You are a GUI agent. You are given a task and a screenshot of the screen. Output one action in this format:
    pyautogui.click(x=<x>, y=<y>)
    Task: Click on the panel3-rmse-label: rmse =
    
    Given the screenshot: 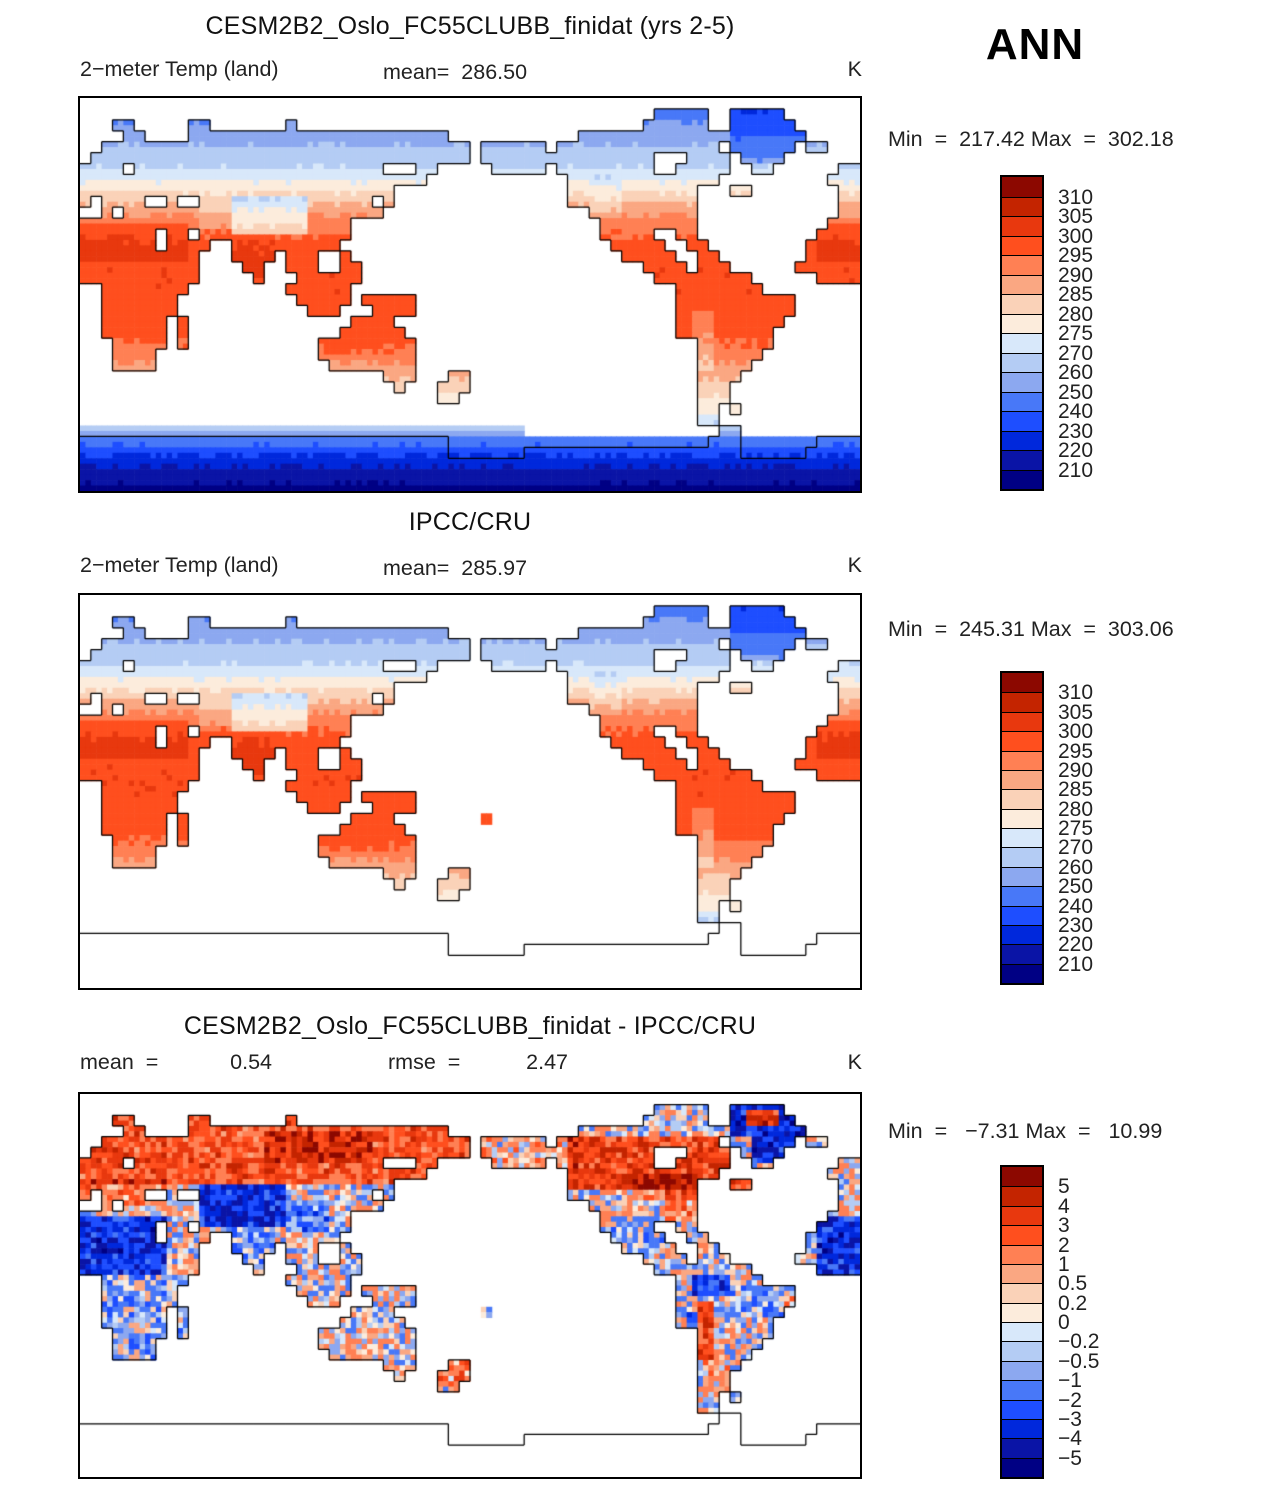 What is the action you would take?
    pyautogui.click(x=424, y=1062)
    